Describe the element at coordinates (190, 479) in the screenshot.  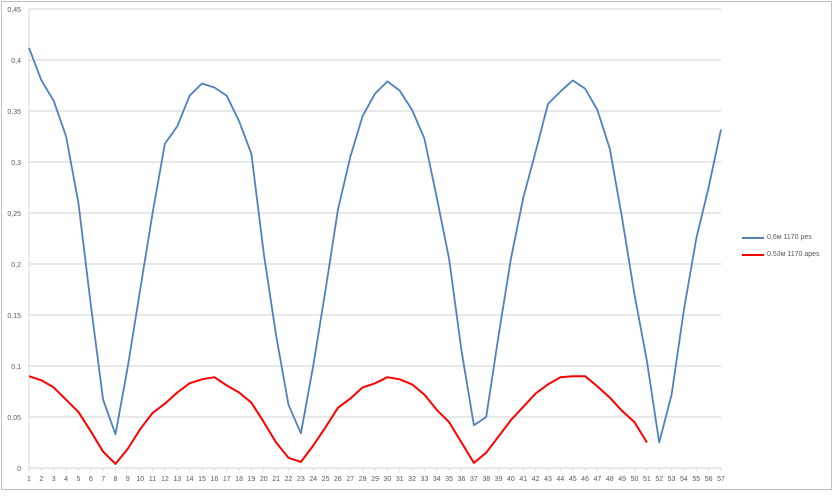
I see `x-tick-label: 14` at that location.